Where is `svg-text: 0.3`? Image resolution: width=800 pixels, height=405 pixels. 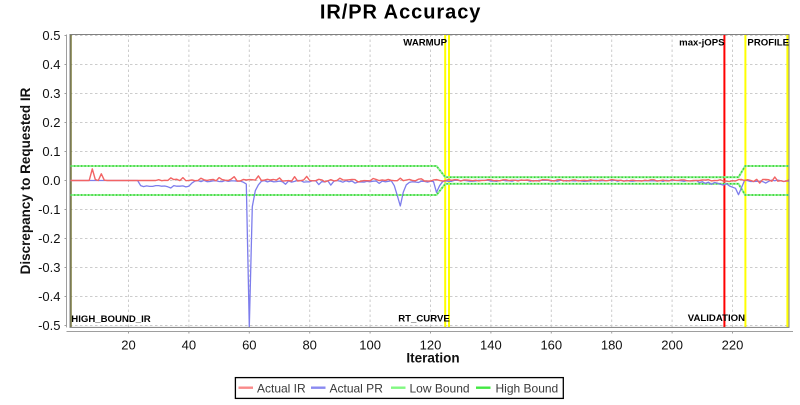
svg-text: 0.3 is located at coordinates (51, 93).